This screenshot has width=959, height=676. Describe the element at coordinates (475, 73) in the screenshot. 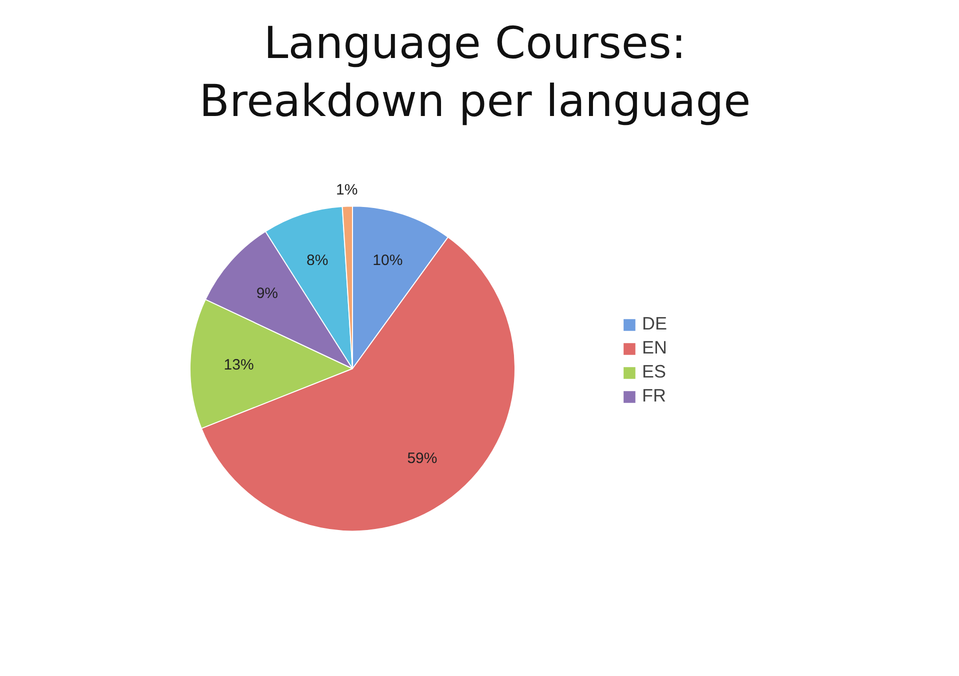

I see `chart-title: Language Courses: Breakdown per language` at that location.